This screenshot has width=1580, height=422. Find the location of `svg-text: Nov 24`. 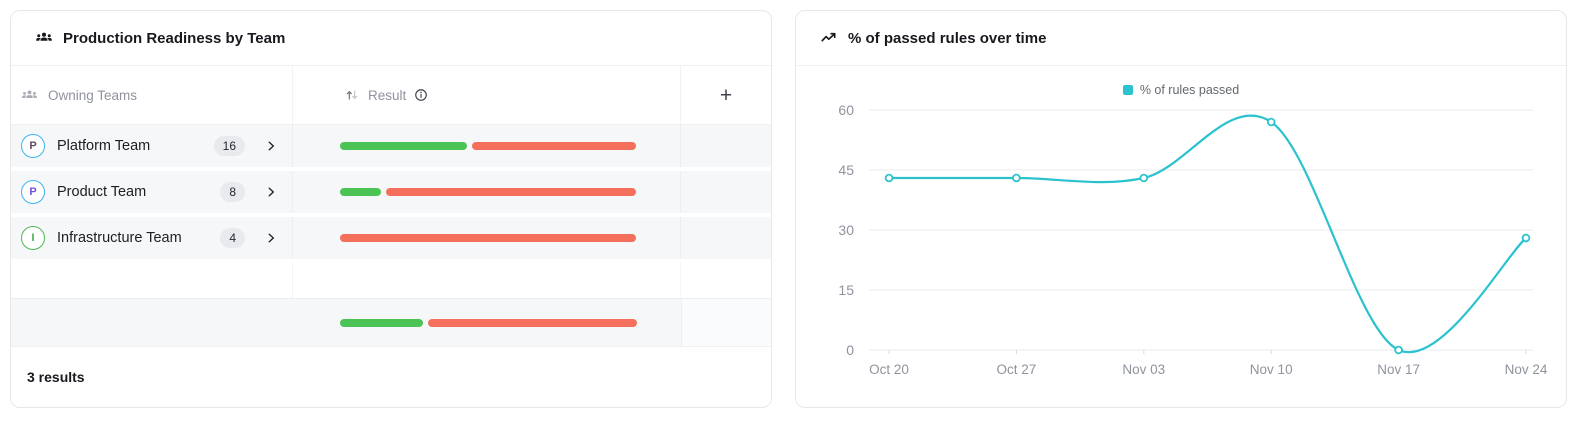

svg-text: Nov 24 is located at coordinates (1526, 369).